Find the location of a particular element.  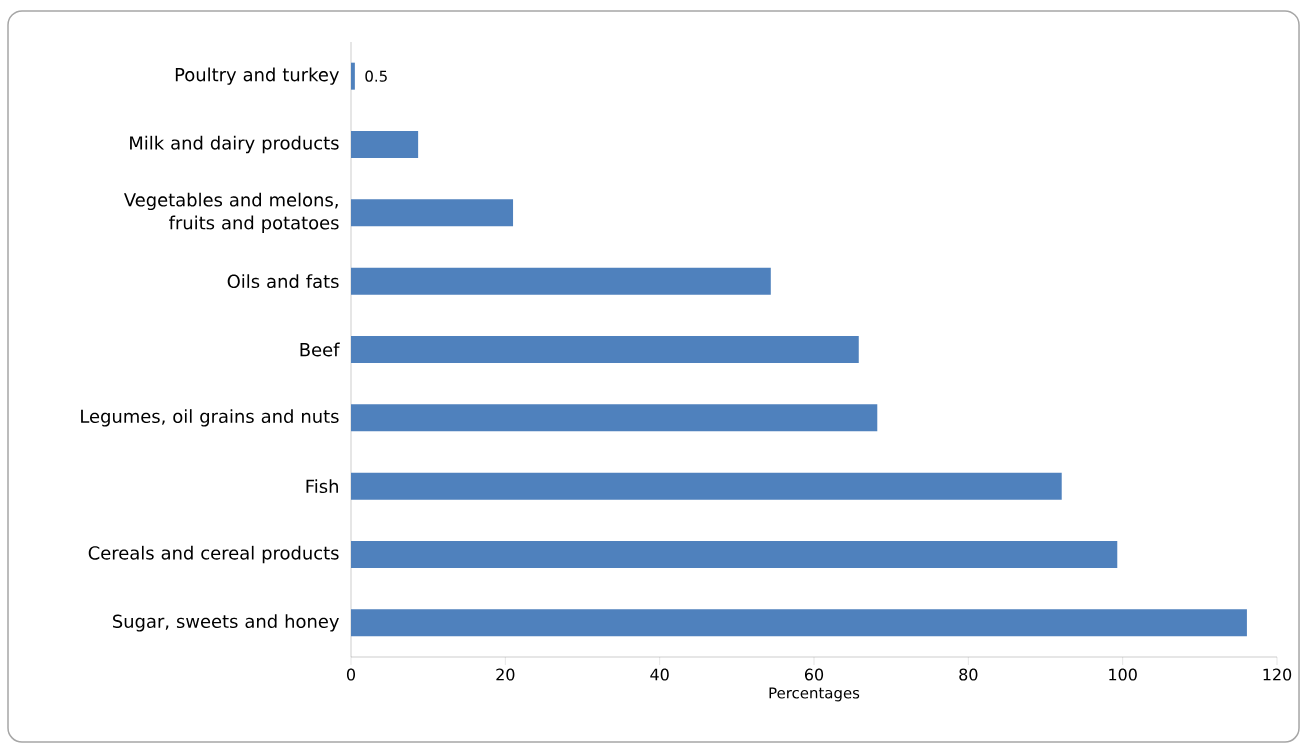

x-tick-label: 60 is located at coordinates (814, 674).